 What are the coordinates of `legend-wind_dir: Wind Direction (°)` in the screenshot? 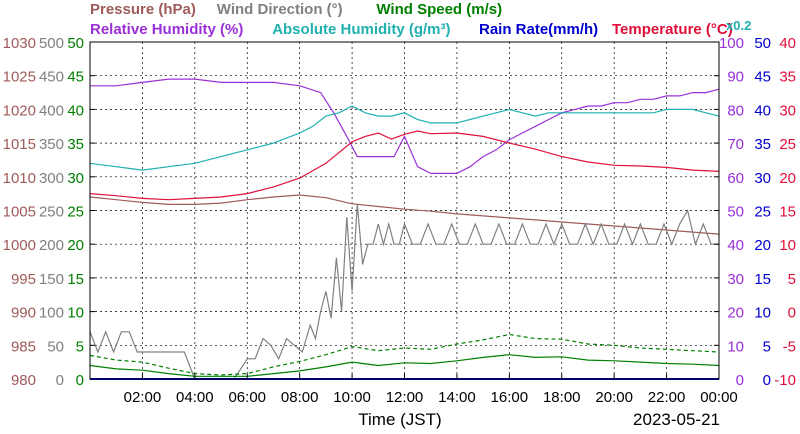 It's located at (280, 9).